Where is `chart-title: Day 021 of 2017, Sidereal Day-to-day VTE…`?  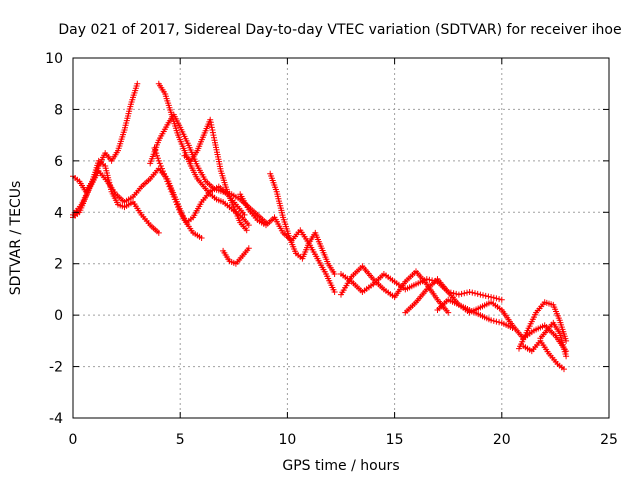
chart-title: Day 021 of 2017, Sidereal Day-to-day VTE… is located at coordinates (339, 30).